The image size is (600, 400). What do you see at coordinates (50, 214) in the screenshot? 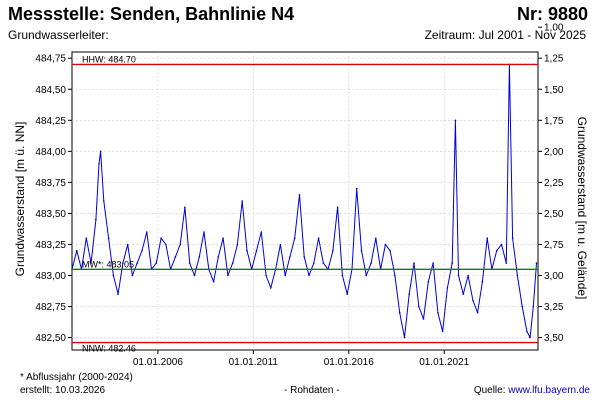
I see `y-tick-label: 483,50` at bounding box center [50, 214].